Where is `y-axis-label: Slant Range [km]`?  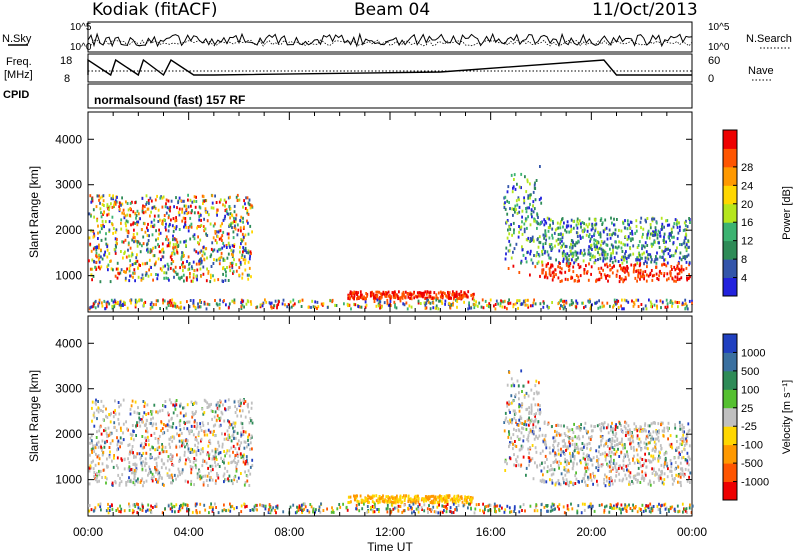 y-axis-label: Slant Range [km] is located at coordinates (34, 212).